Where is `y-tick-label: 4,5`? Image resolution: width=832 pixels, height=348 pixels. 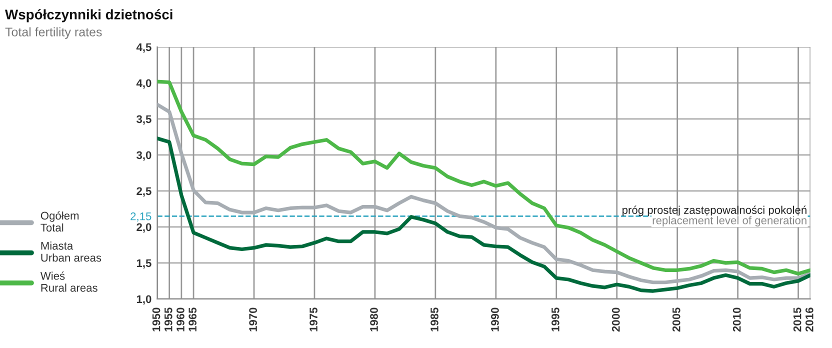 y-tick-label: 4,5 is located at coordinates (144, 48).